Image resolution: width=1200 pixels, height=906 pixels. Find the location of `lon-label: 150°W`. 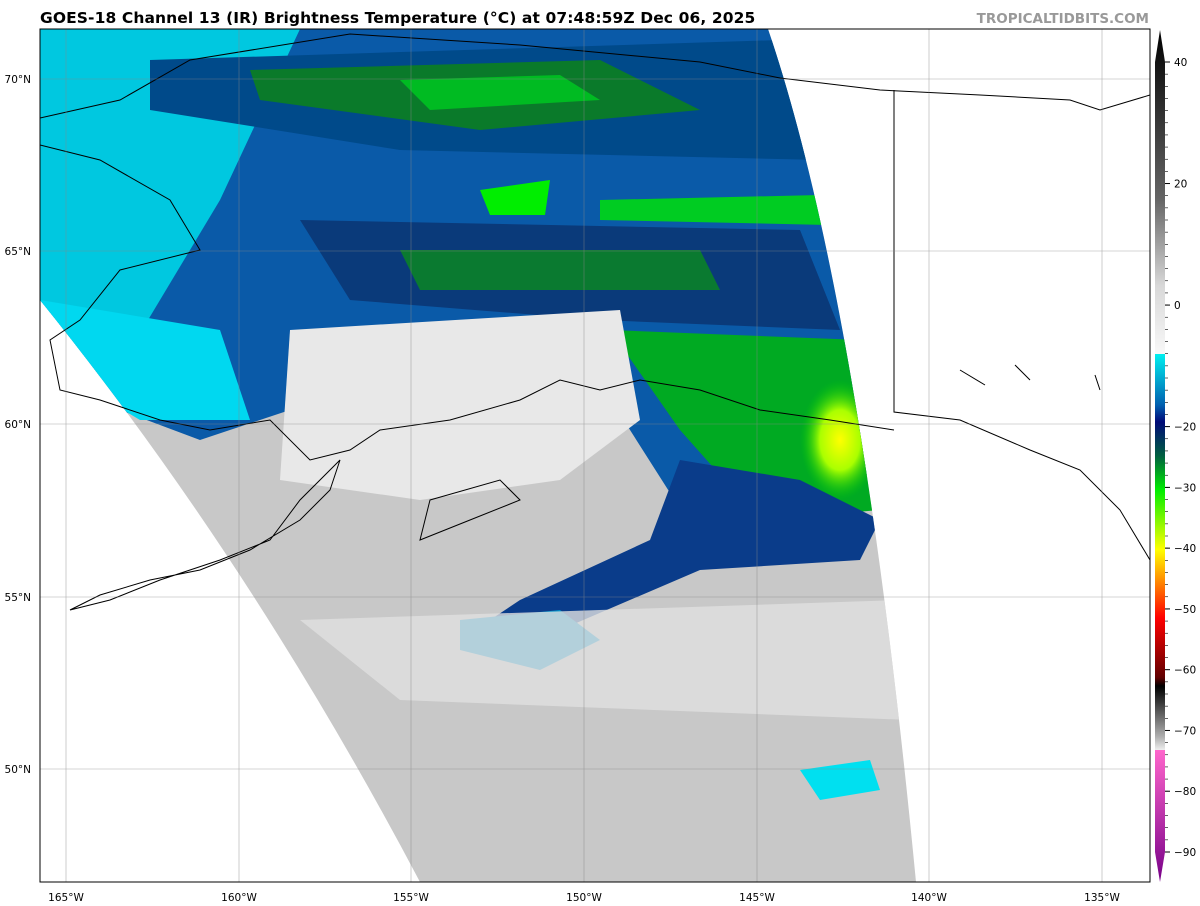

lon-label: 150°W is located at coordinates (584, 898).